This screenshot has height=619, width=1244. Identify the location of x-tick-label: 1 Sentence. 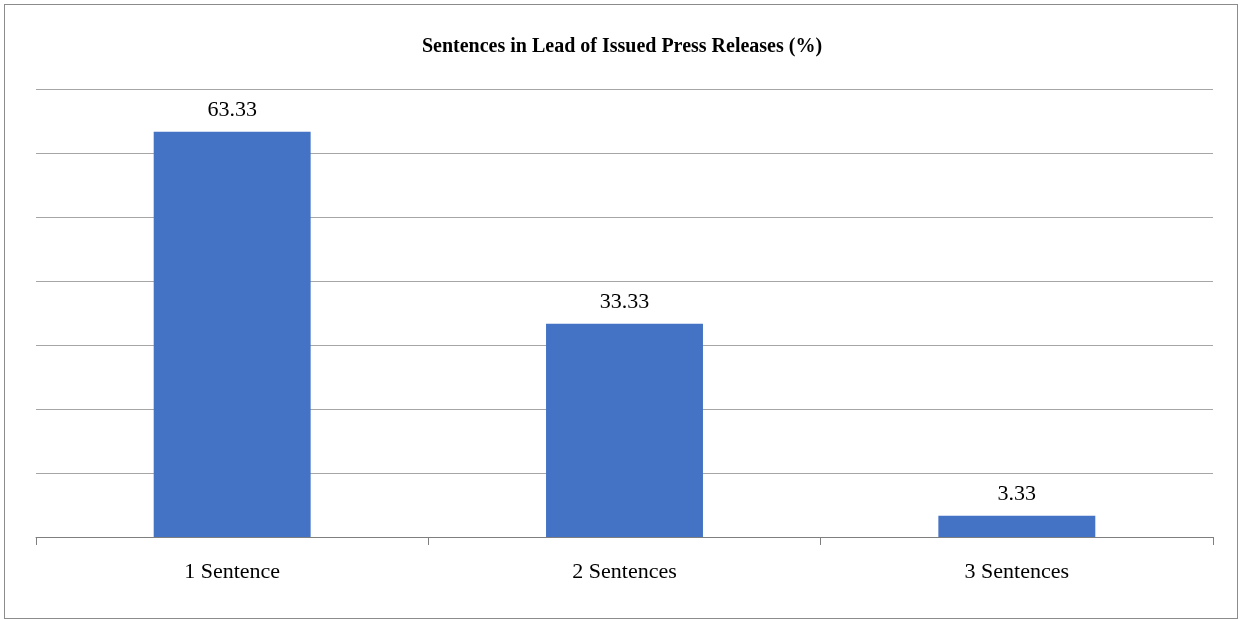
(232, 570).